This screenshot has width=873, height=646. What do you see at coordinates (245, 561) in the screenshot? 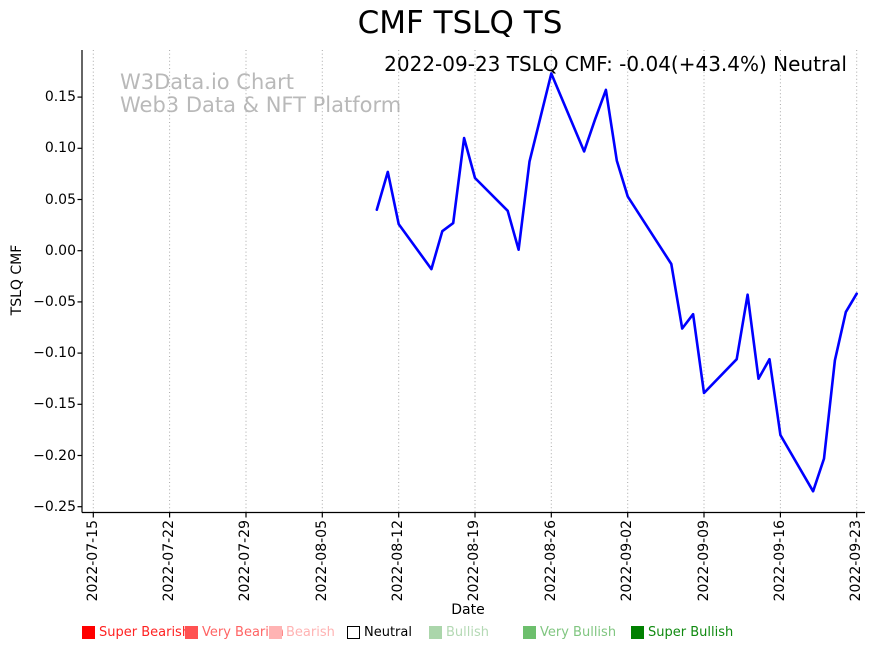
I see `x-tick-label: 2022-07-29` at bounding box center [245, 561].